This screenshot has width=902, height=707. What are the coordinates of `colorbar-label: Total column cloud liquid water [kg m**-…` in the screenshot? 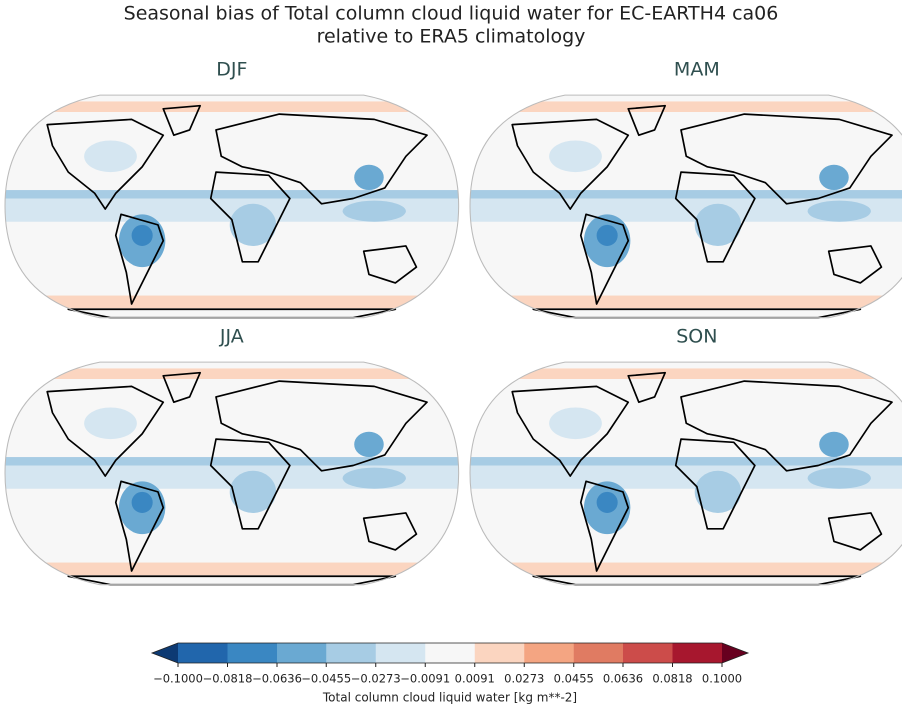 It's located at (449, 698).